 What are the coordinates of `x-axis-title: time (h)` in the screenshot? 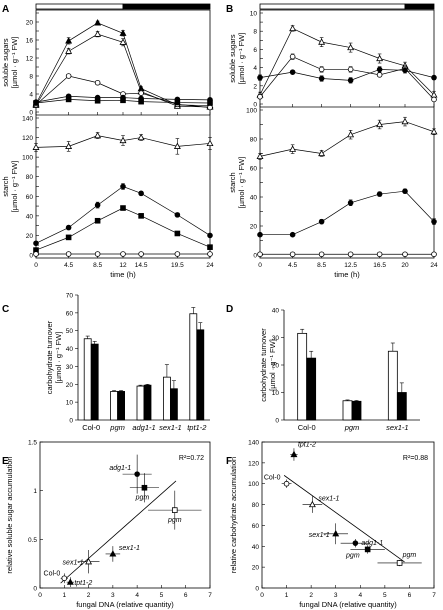 It's located at (347, 274).